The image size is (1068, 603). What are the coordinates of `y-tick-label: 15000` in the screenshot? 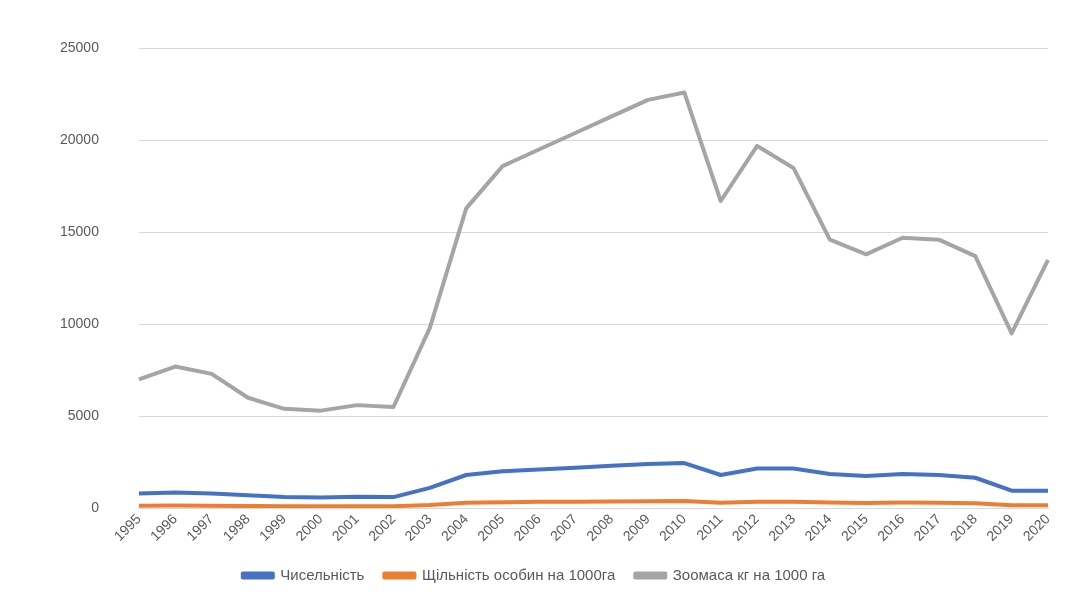 It's located at (79, 231).